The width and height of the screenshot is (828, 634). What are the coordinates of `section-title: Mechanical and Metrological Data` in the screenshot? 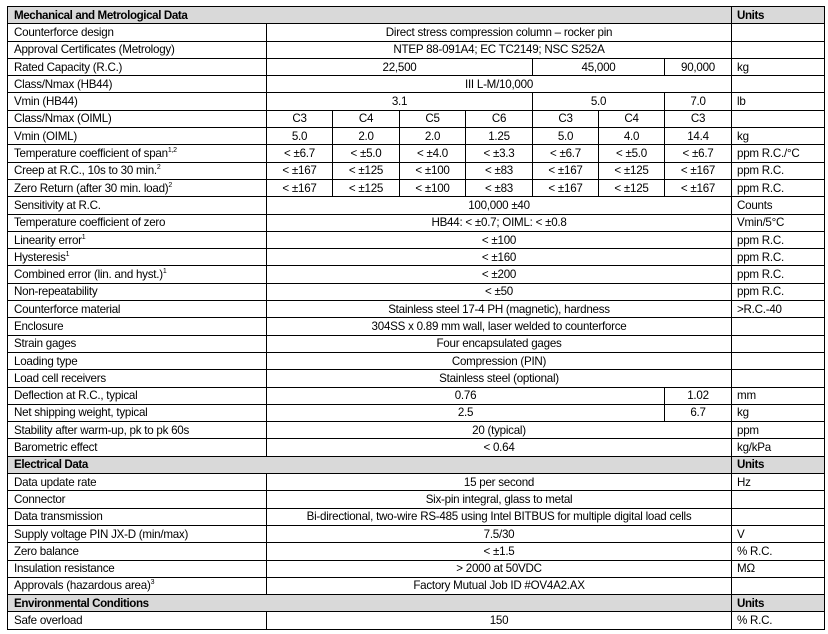 It's located at (369, 15).